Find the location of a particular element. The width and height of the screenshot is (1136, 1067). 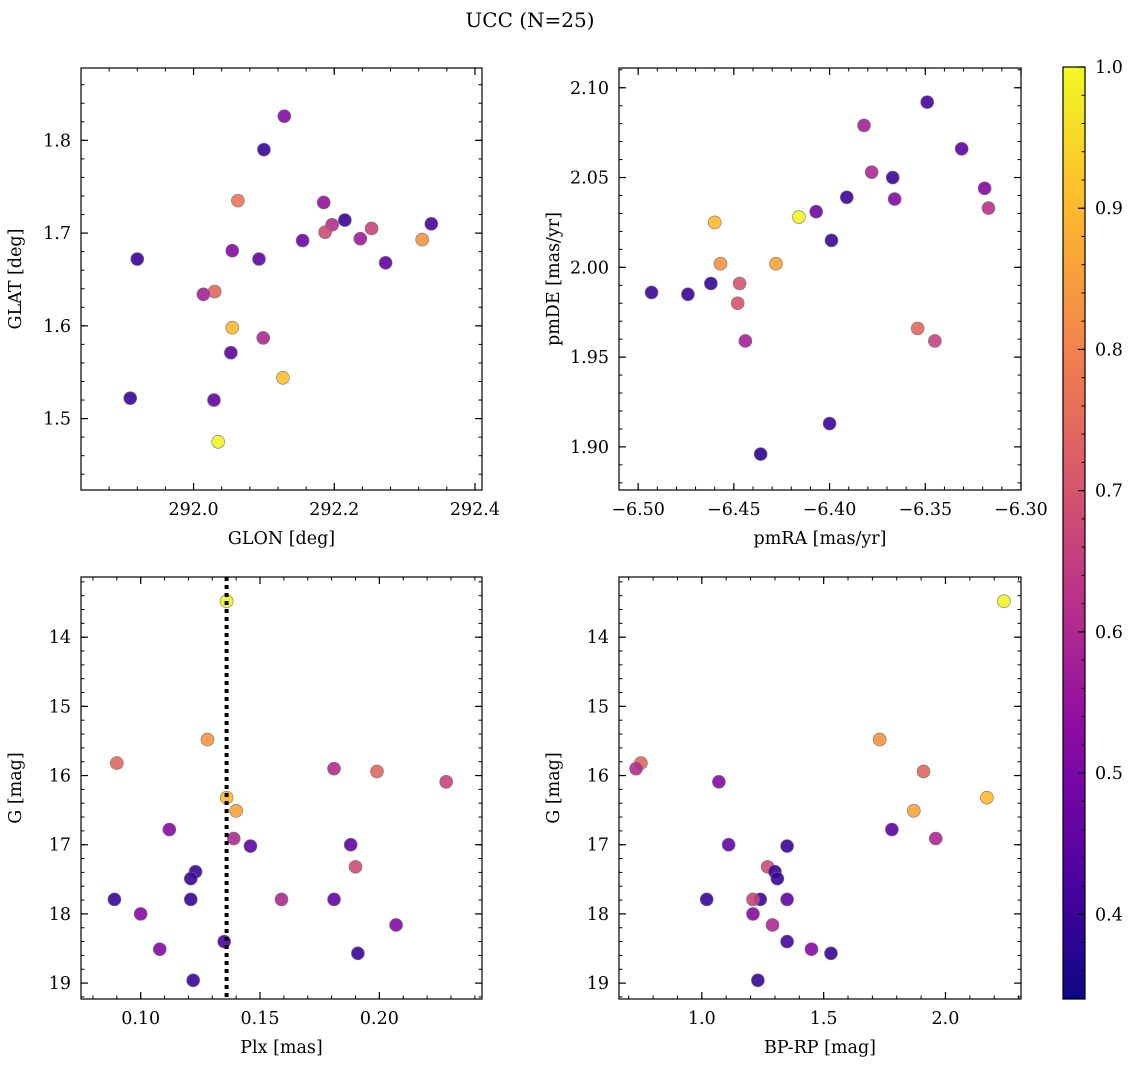

colorbar-tick-label: 0.6 is located at coordinates (1109, 633).